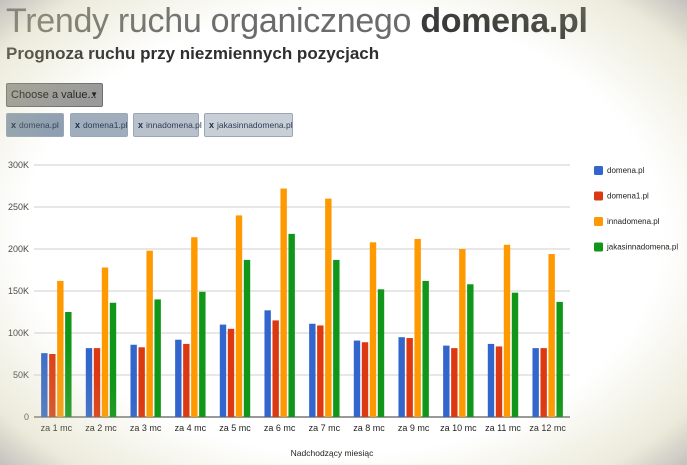  Describe the element at coordinates (458, 428) in the screenshot. I see `x-tick-label: za 10 mc` at that location.